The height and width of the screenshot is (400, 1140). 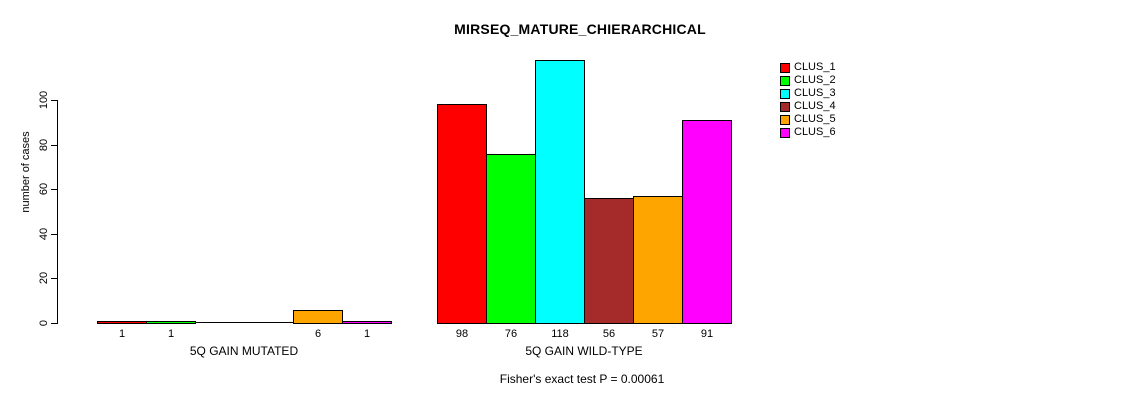 I want to click on legend-swatch-clus-4-icon, so click(x=785, y=106).